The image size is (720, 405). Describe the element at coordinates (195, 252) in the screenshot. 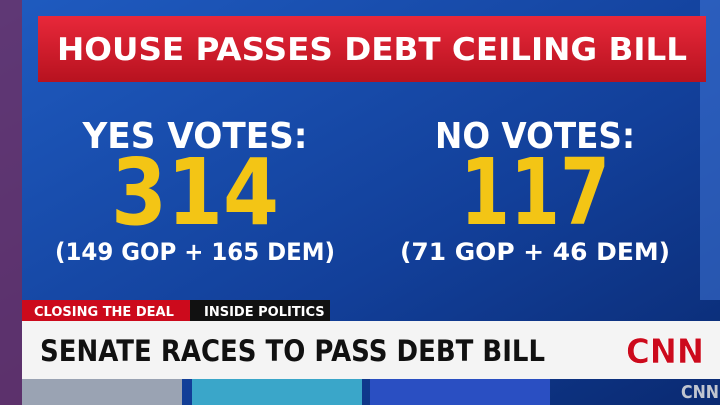

I see `vote-breakdown: (149 GOP + 165 DEM)` at that location.